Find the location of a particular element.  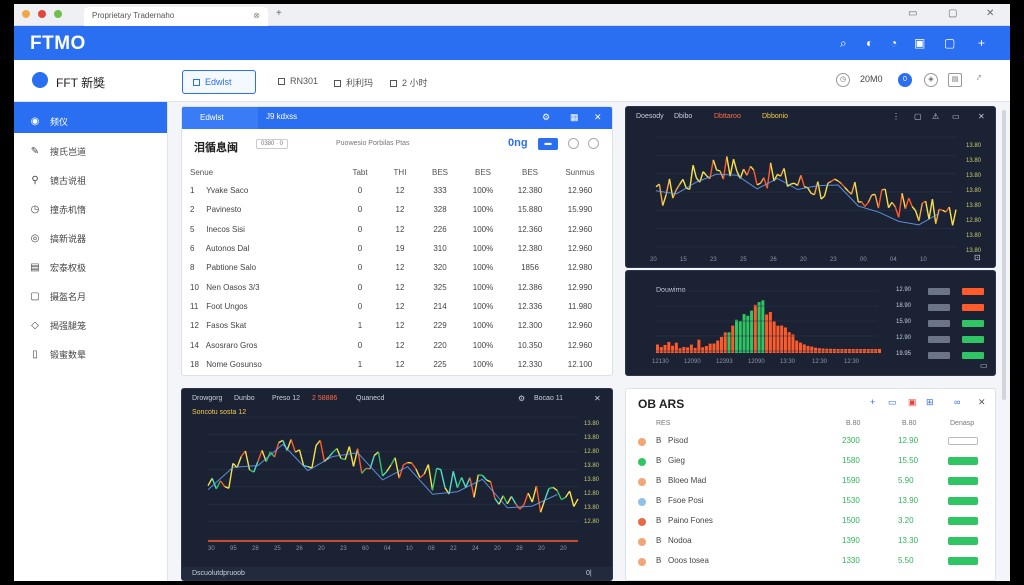

search-icon: ⌕ is located at coordinates (843, 43).